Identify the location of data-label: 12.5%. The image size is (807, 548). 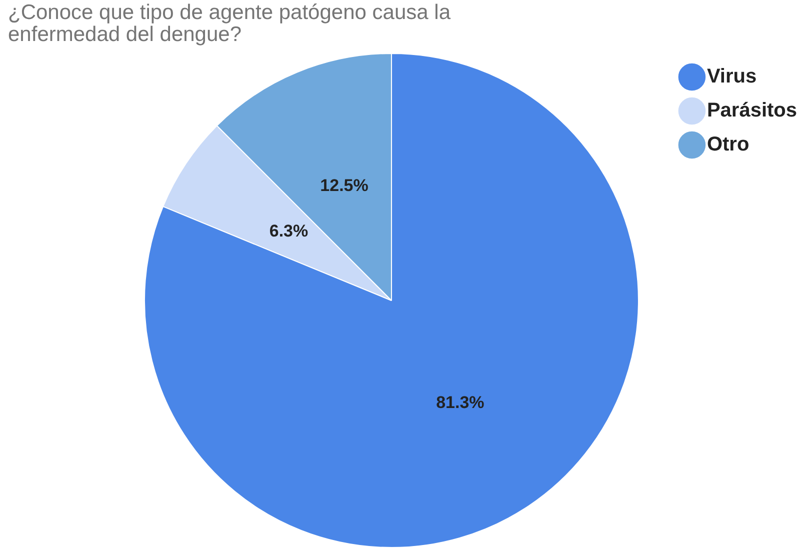
(344, 186).